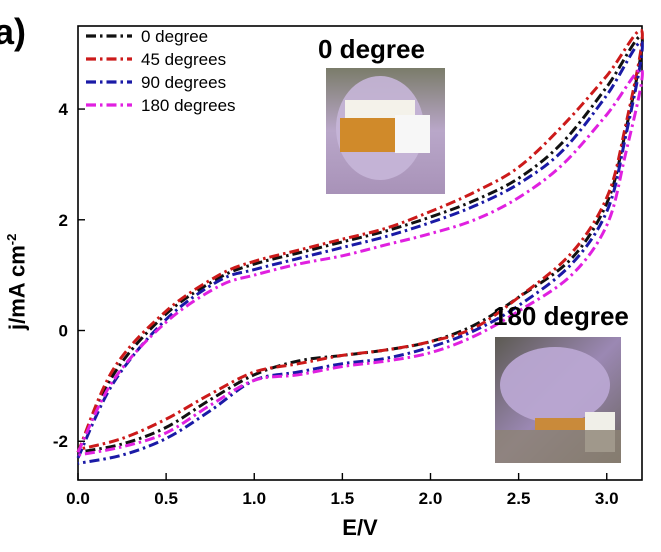 Image resolution: width=661 pixels, height=552 pixels. I want to click on legend-label-45-degrees: 45 degrees, so click(183, 59).